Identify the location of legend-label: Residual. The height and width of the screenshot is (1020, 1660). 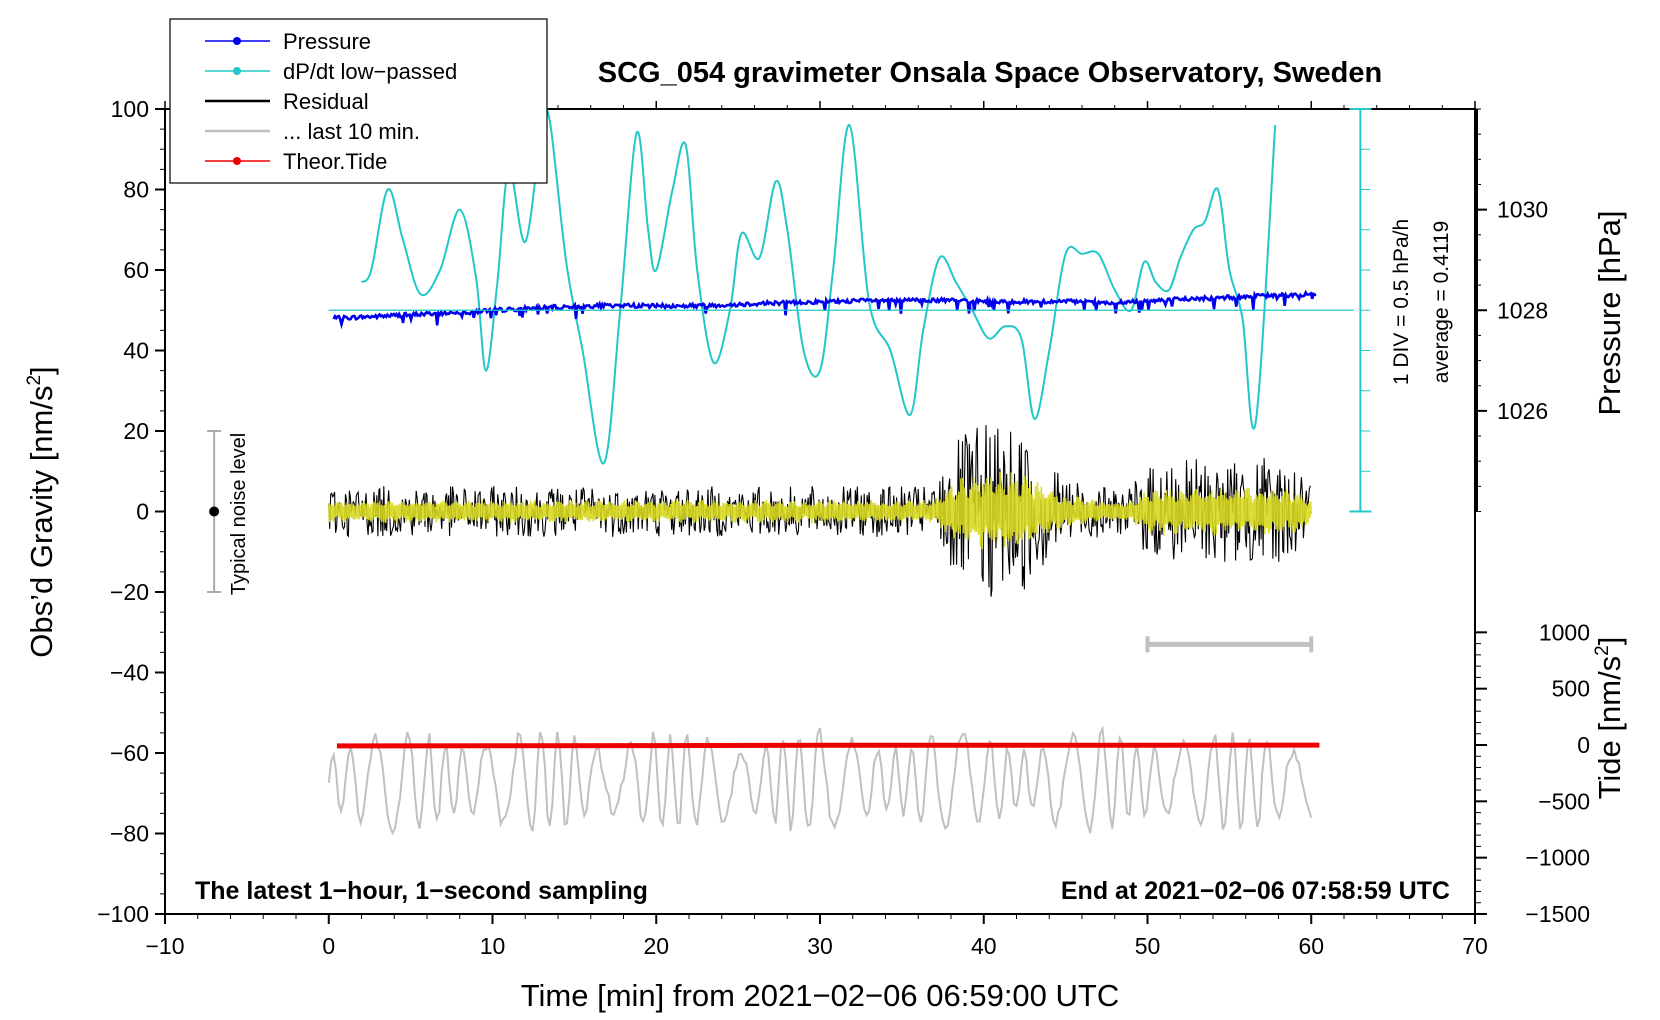
(326, 101).